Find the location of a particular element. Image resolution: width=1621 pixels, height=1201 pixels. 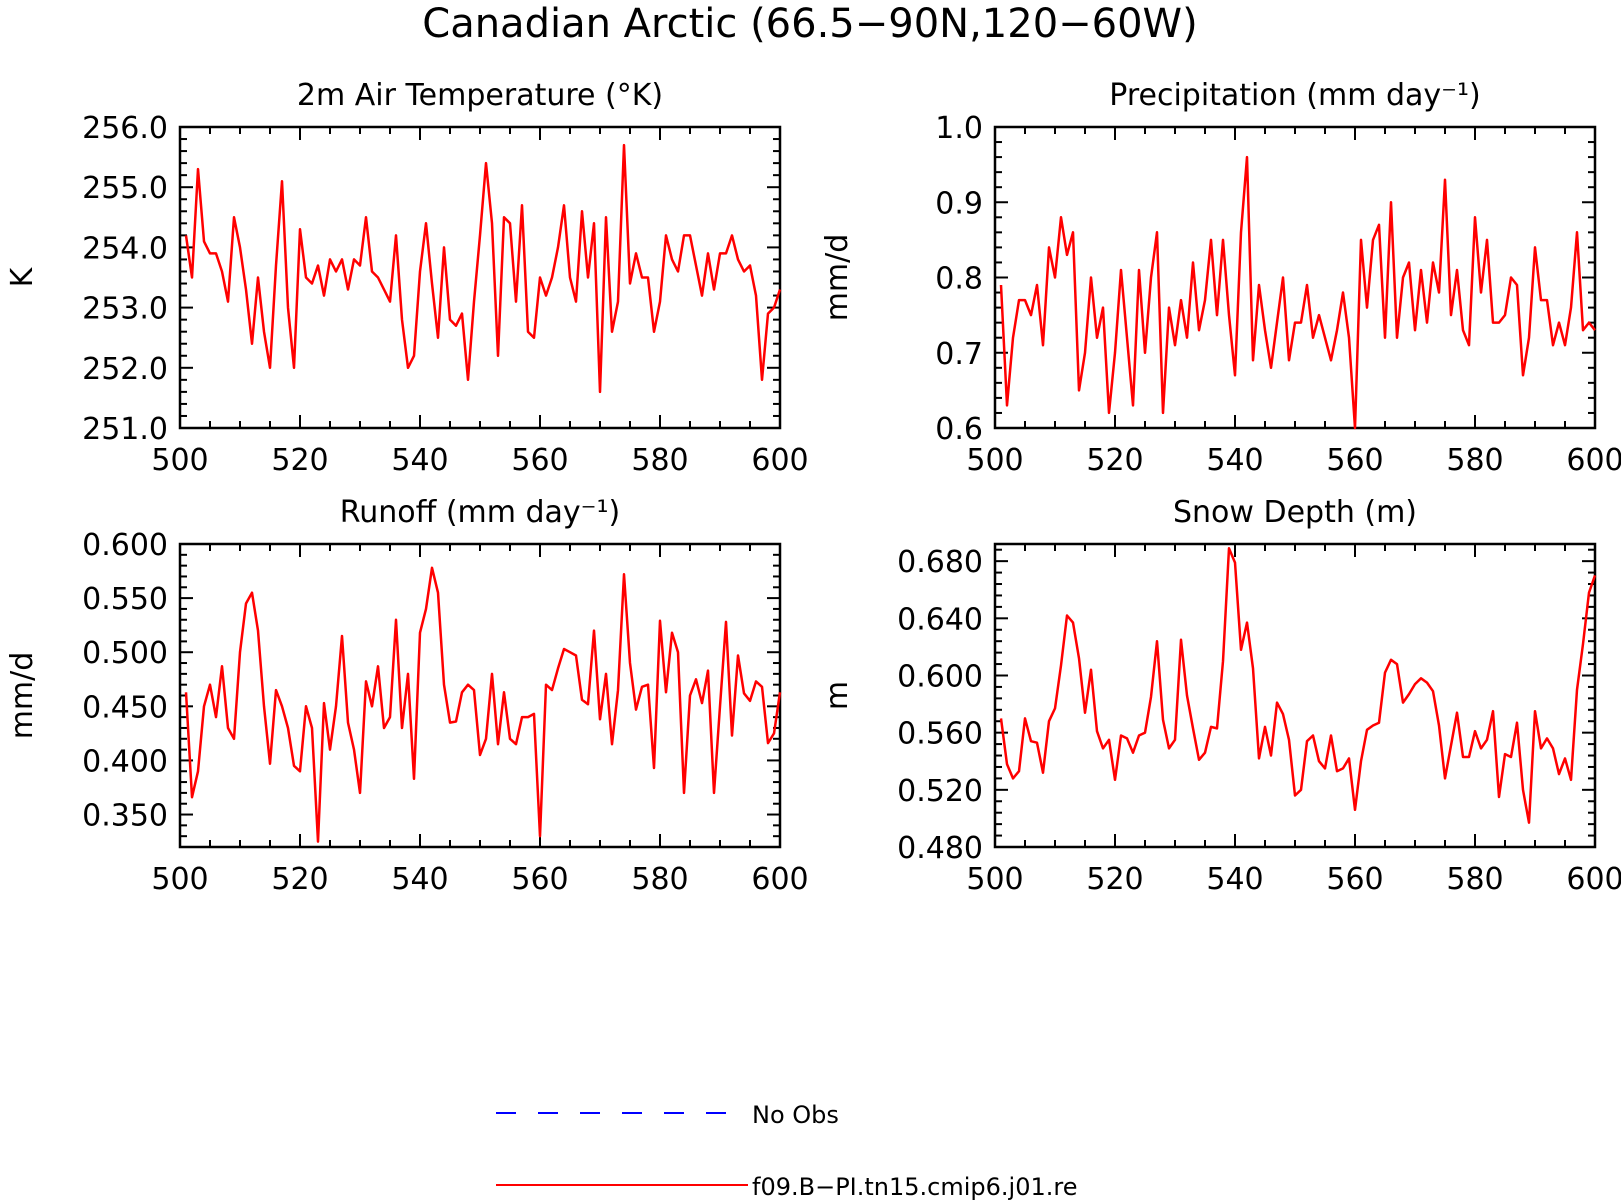

y-tick-label: 0.560 is located at coordinates (940, 734).